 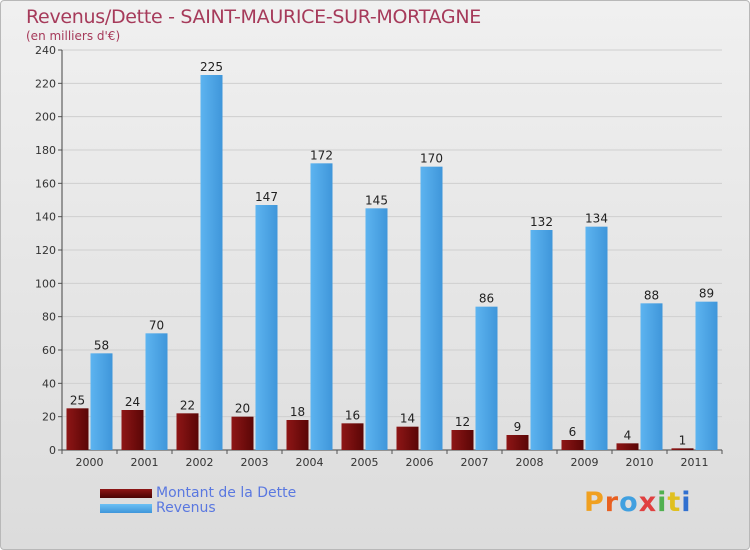 I want to click on label-dette-2007: 12, so click(x=462, y=422).